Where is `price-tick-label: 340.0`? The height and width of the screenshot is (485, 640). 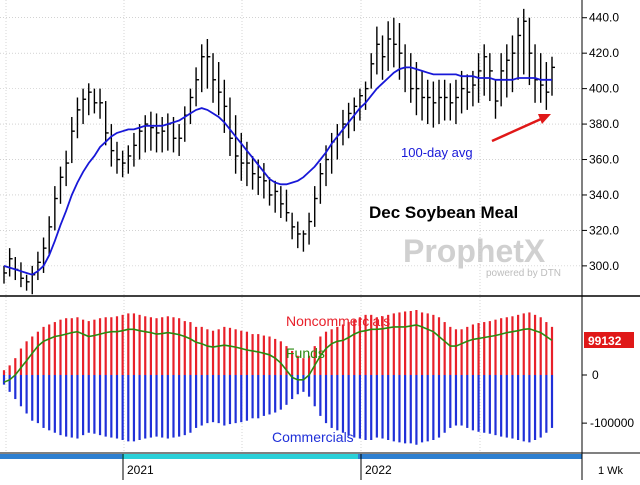 price-tick-label: 340.0 is located at coordinates (604, 195).